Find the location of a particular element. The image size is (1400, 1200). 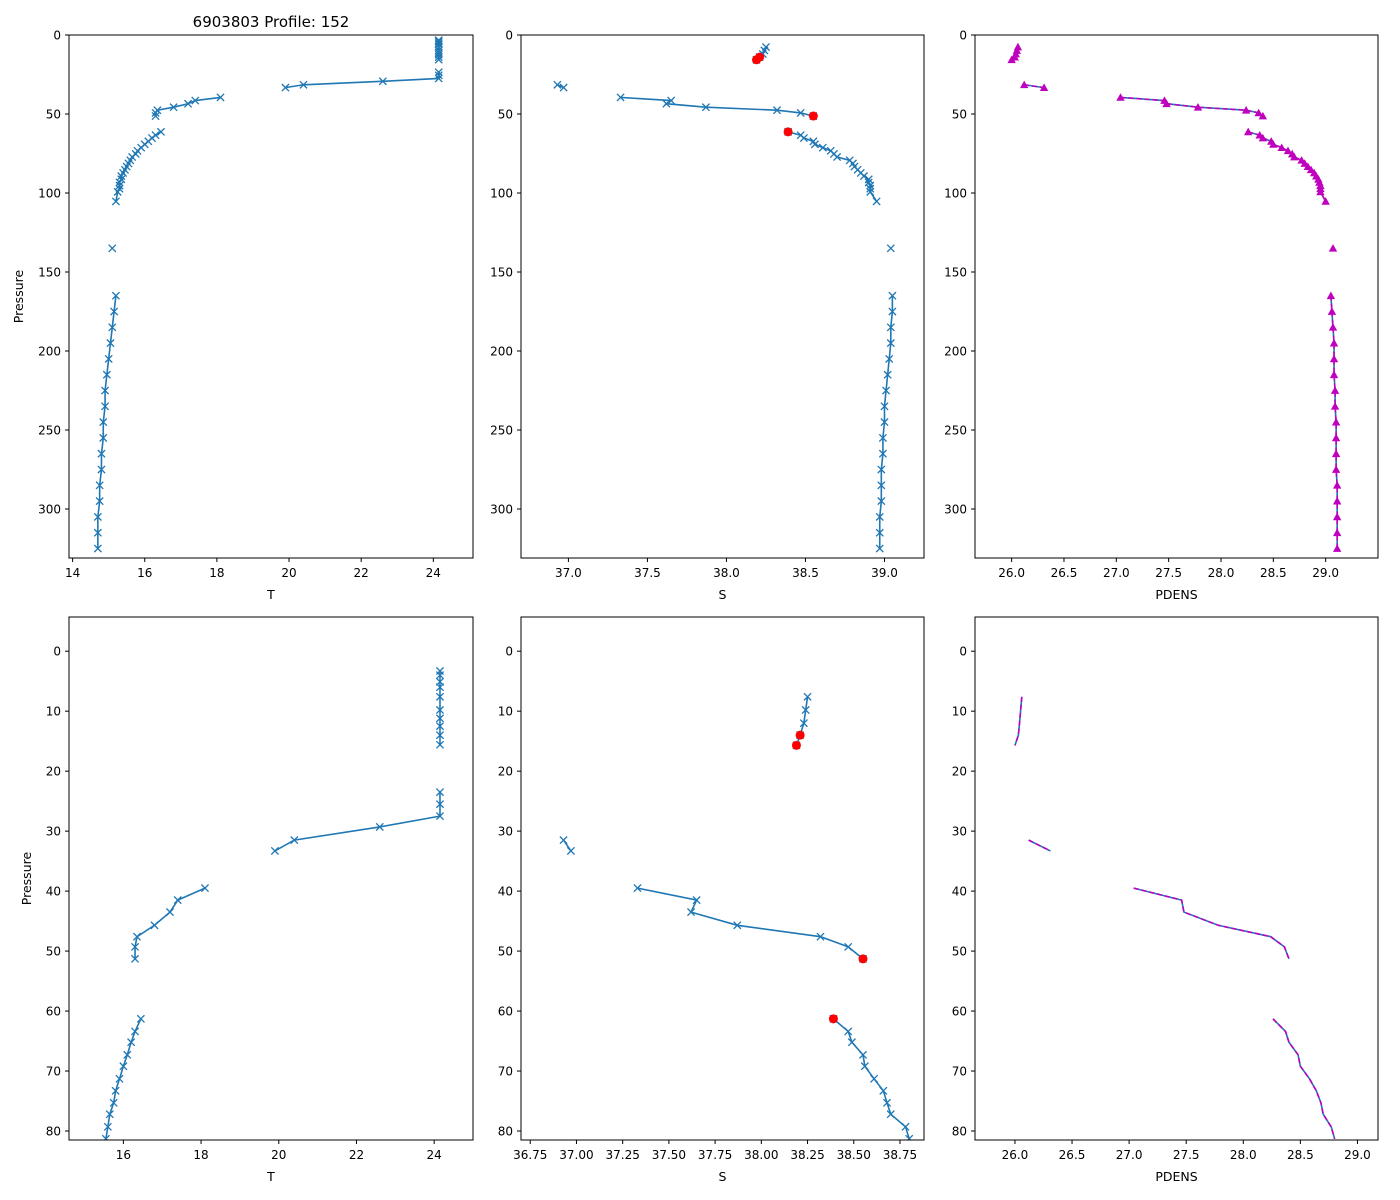

x-tick-label: 22 is located at coordinates (356, 1155).